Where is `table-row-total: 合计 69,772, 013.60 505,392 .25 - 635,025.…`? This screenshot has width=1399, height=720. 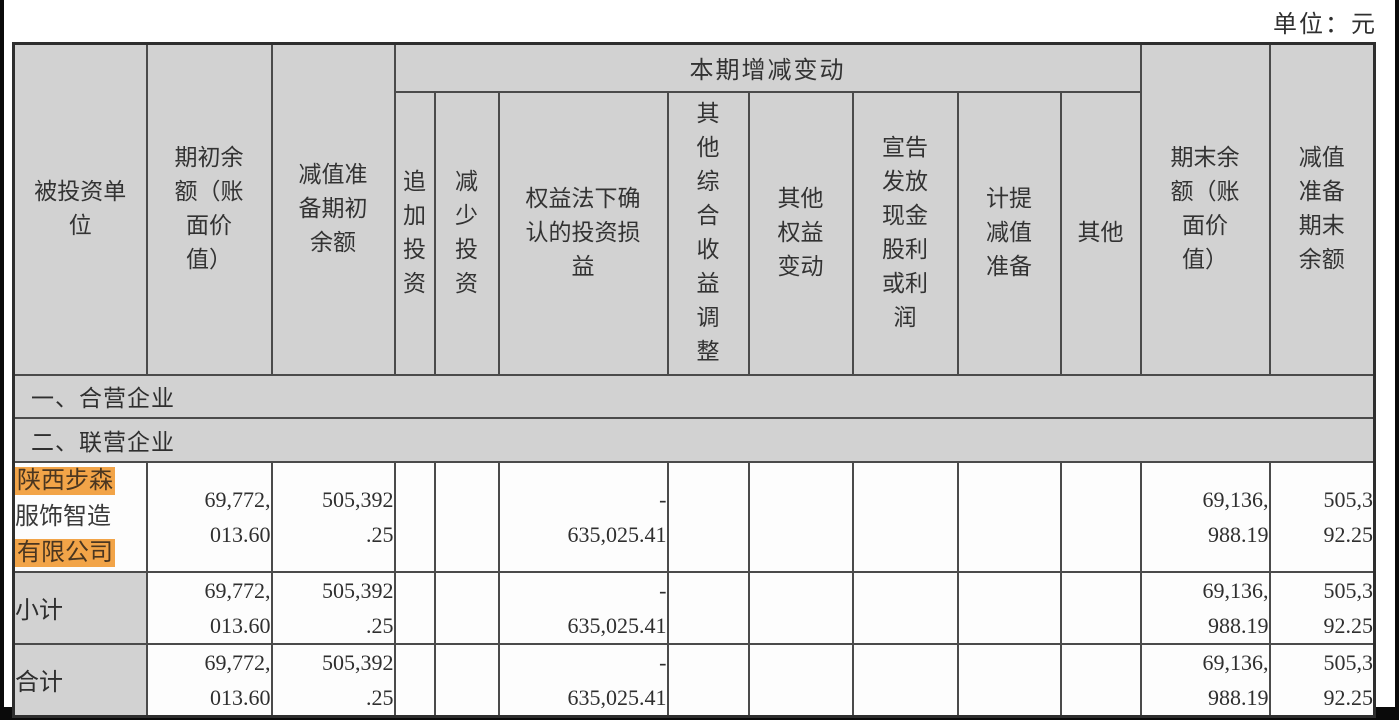 table-row-total: 合计 69,772, 013.60 505,392 .25 - 635,025.… is located at coordinates (694, 679).